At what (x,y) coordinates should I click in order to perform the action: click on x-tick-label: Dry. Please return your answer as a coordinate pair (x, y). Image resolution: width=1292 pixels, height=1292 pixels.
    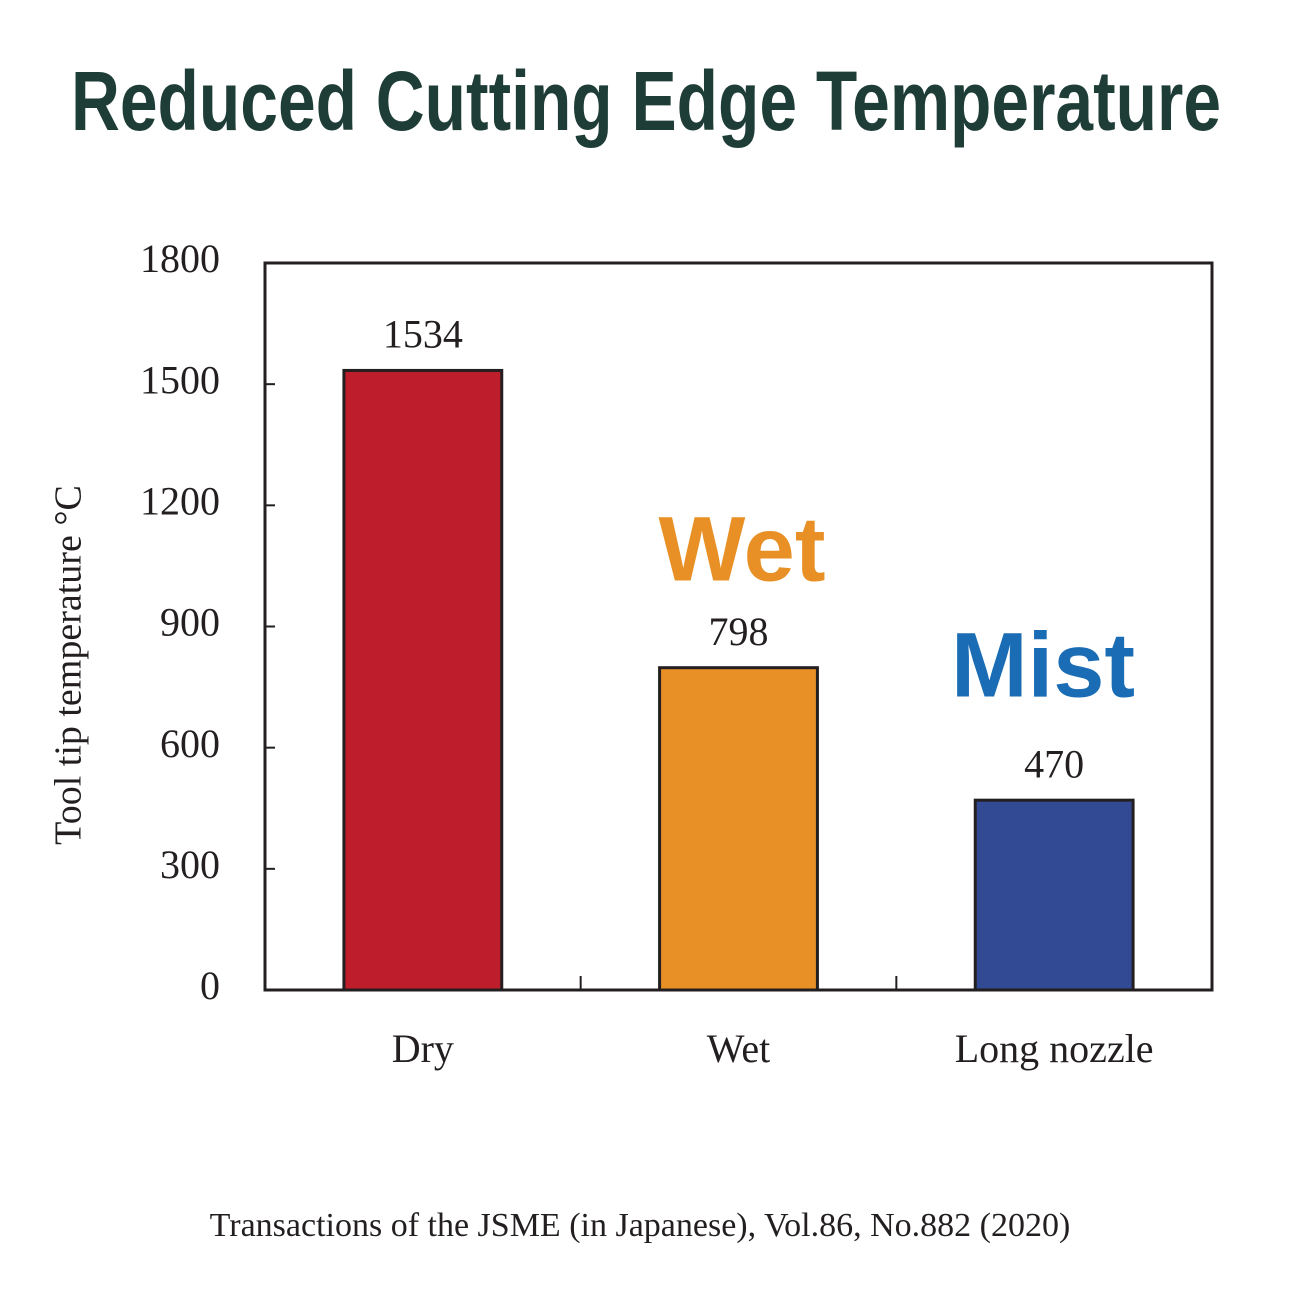
    Looking at the image, I should click on (423, 1048).